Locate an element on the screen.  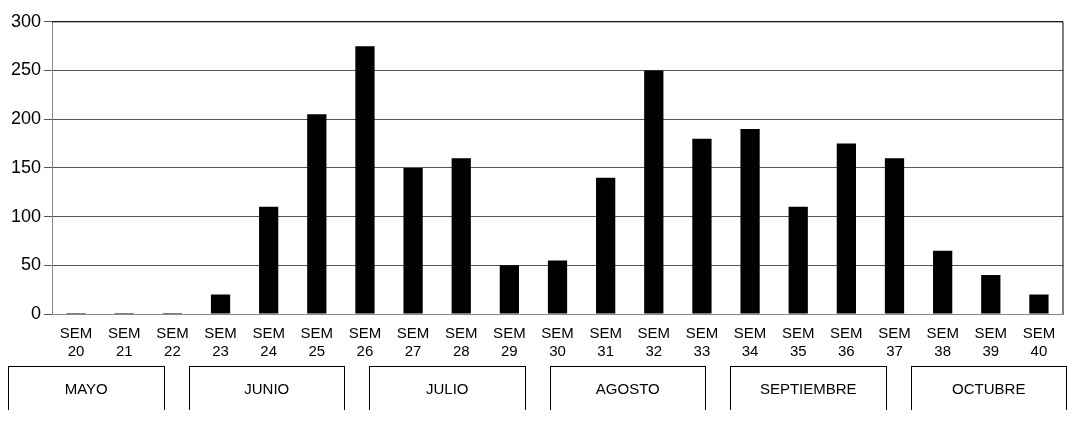
y-tick-label: 200 is located at coordinates (26, 118).